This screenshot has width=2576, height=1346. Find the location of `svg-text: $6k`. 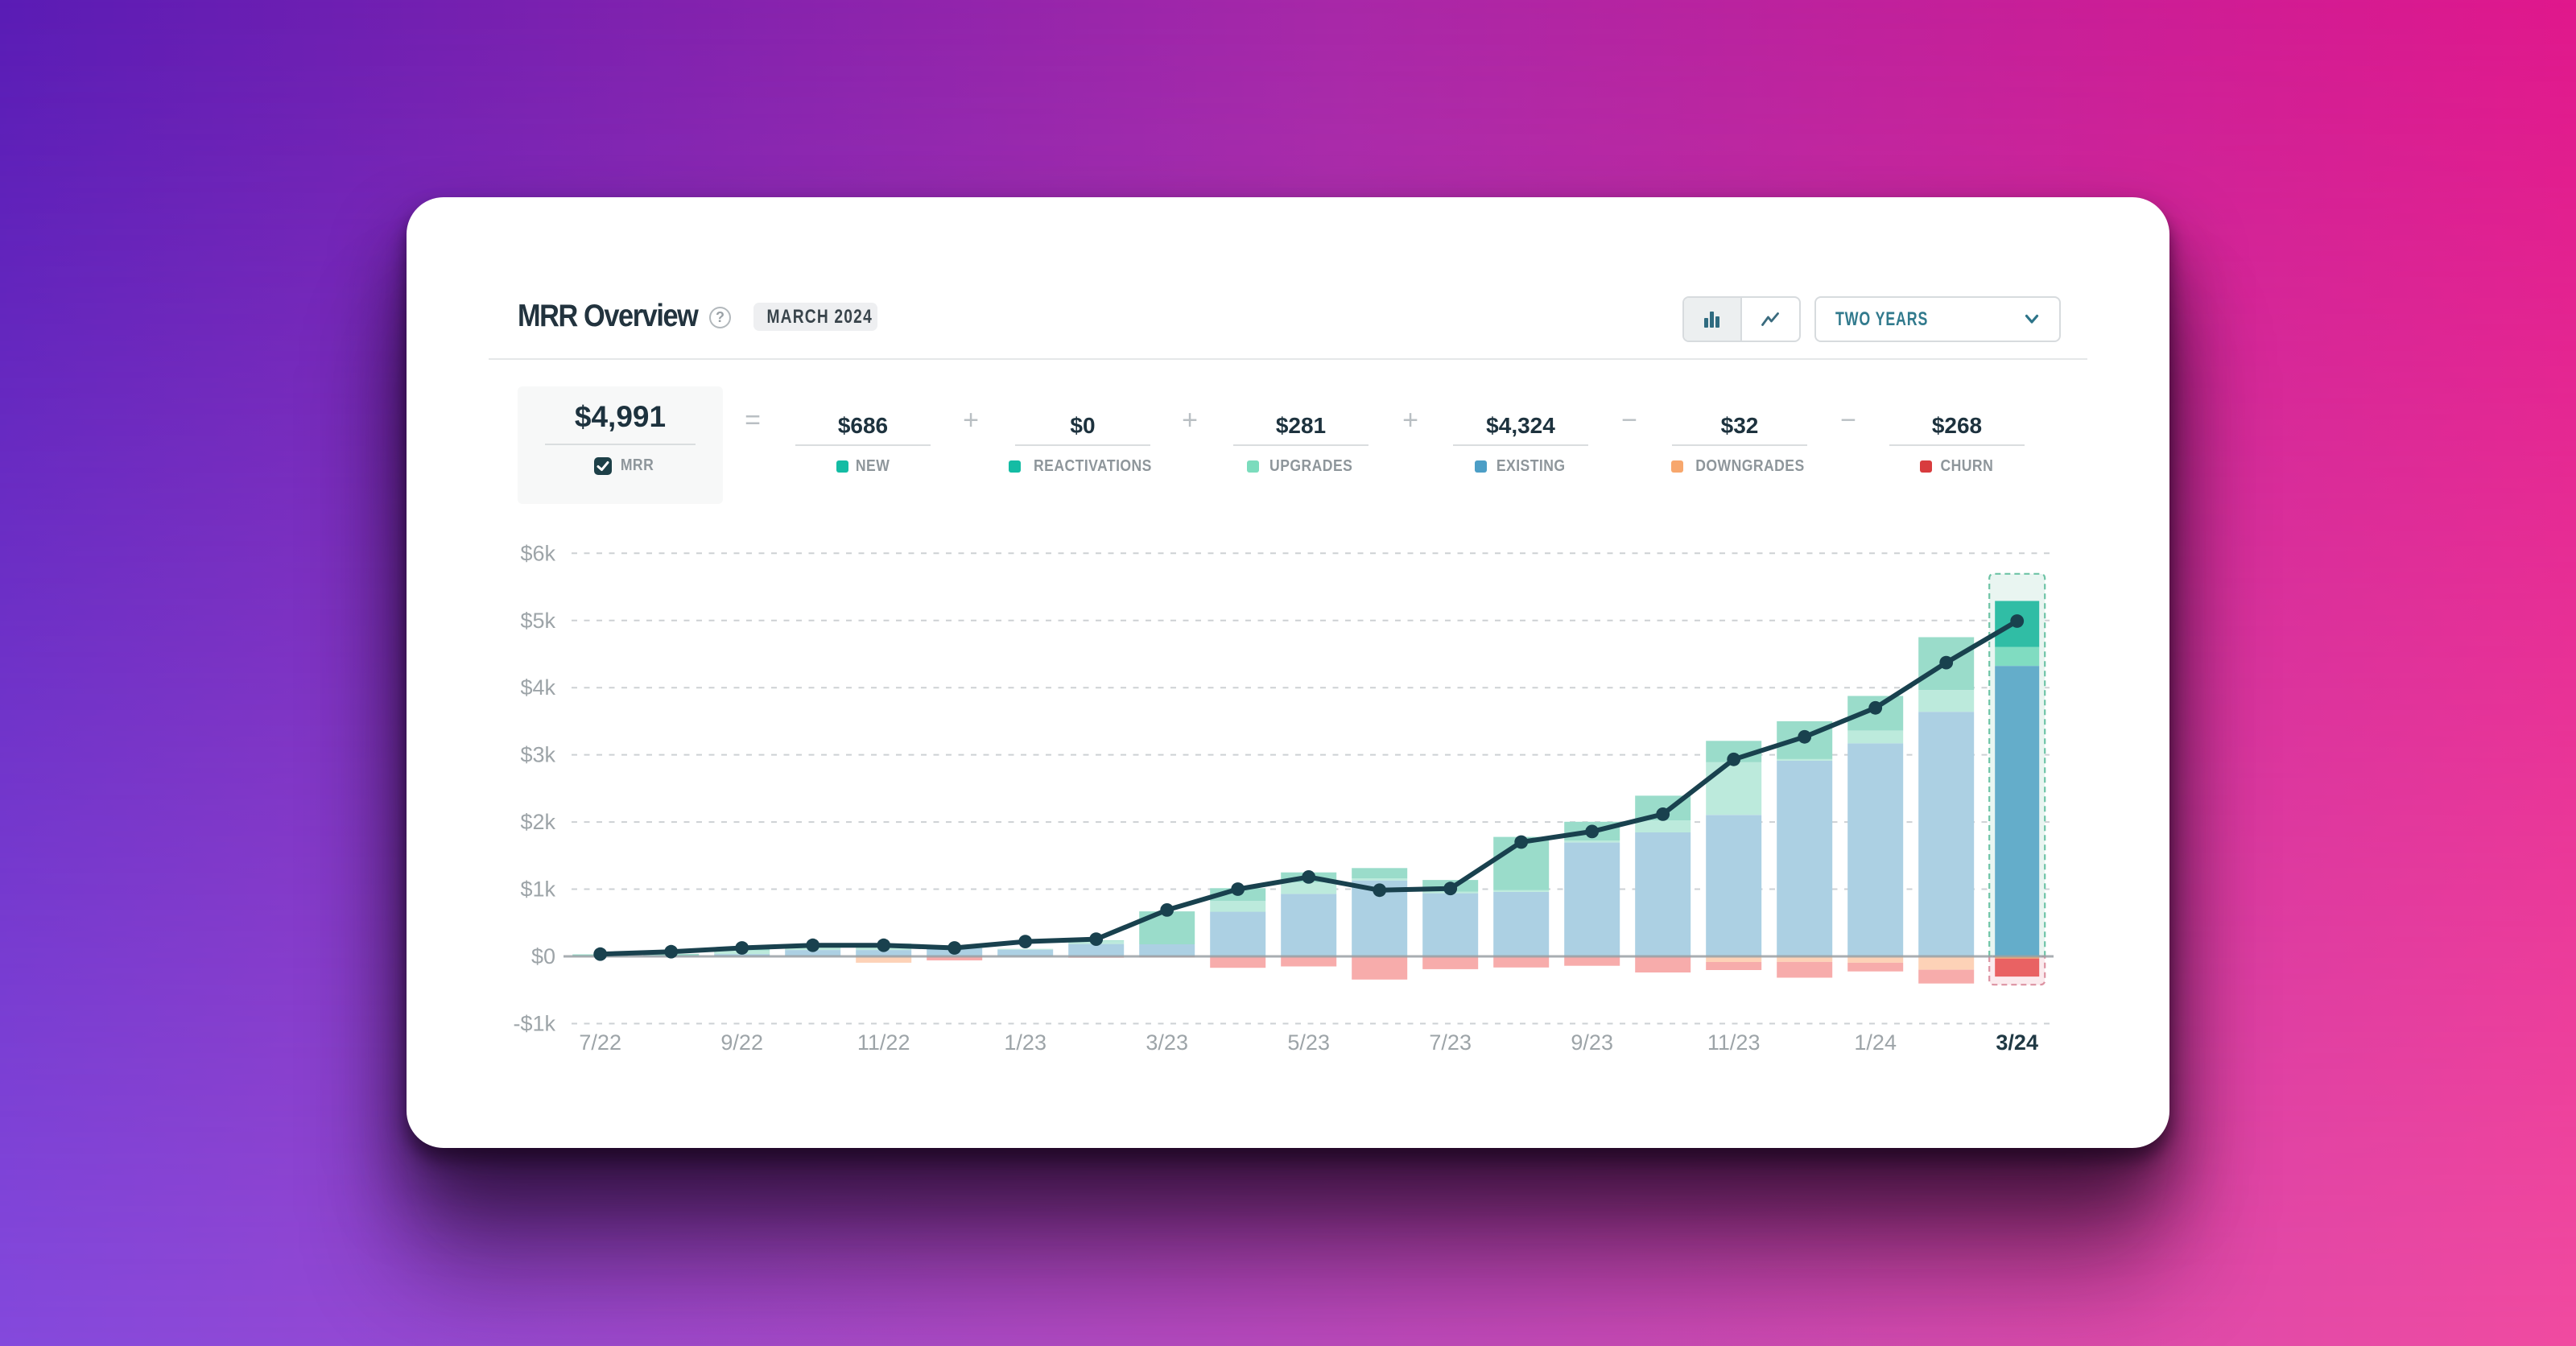

svg-text: $6k is located at coordinates (537, 553).